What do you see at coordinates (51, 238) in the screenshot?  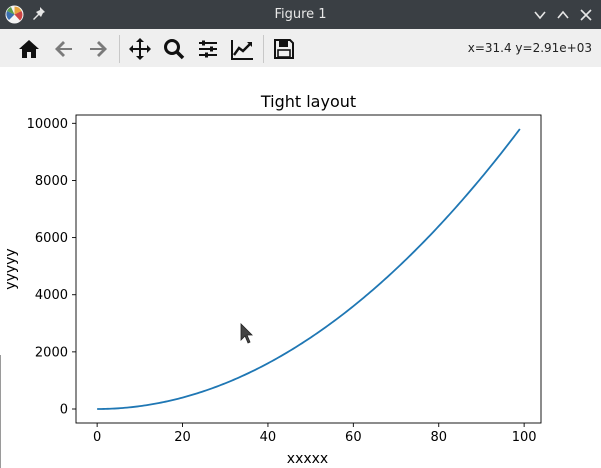 I see `y-tick-label: 6000` at bounding box center [51, 238].